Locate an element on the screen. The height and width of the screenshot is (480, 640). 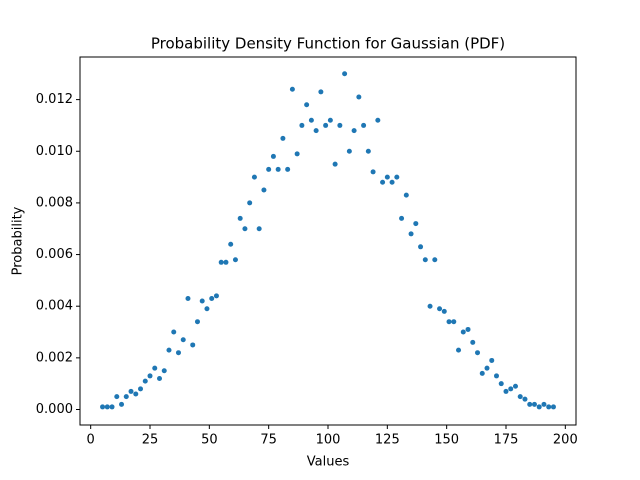
x-axis-label: Values is located at coordinates (328, 462).